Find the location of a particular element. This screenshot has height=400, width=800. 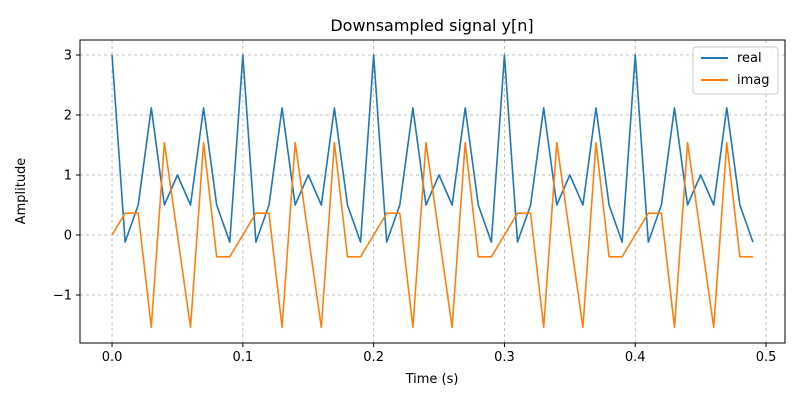

x-tick-label: 0.0 is located at coordinates (112, 357).